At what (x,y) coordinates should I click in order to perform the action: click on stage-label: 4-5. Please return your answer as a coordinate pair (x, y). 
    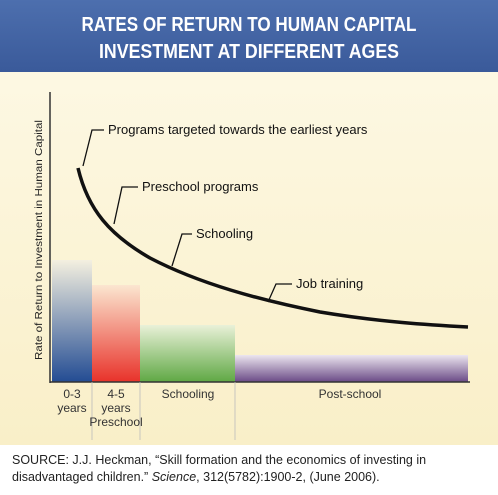
    Looking at the image, I should click on (116, 394).